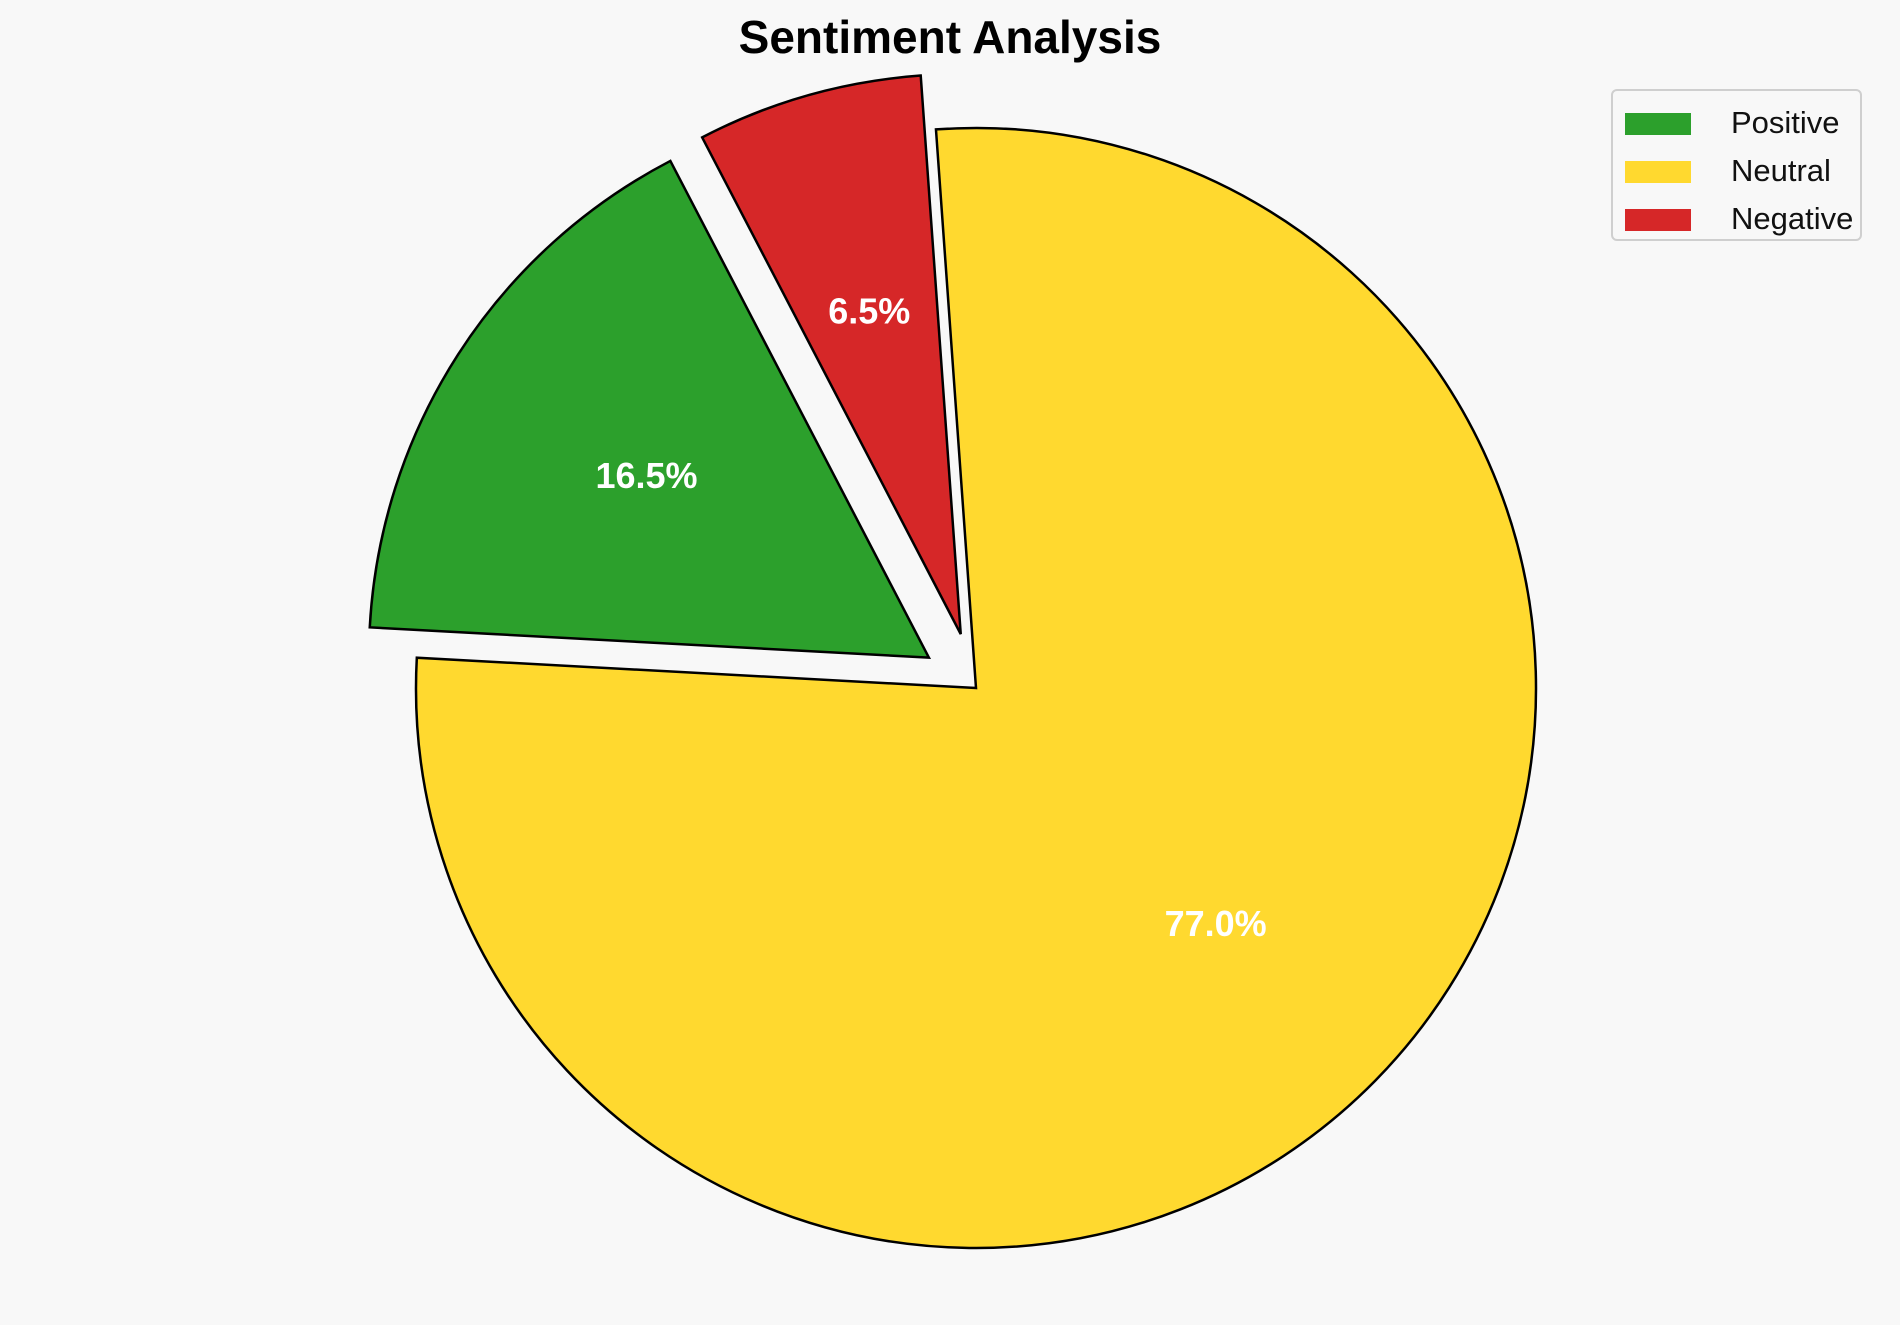  I want to click on legend-label-positive: Positive, so click(1785, 122).